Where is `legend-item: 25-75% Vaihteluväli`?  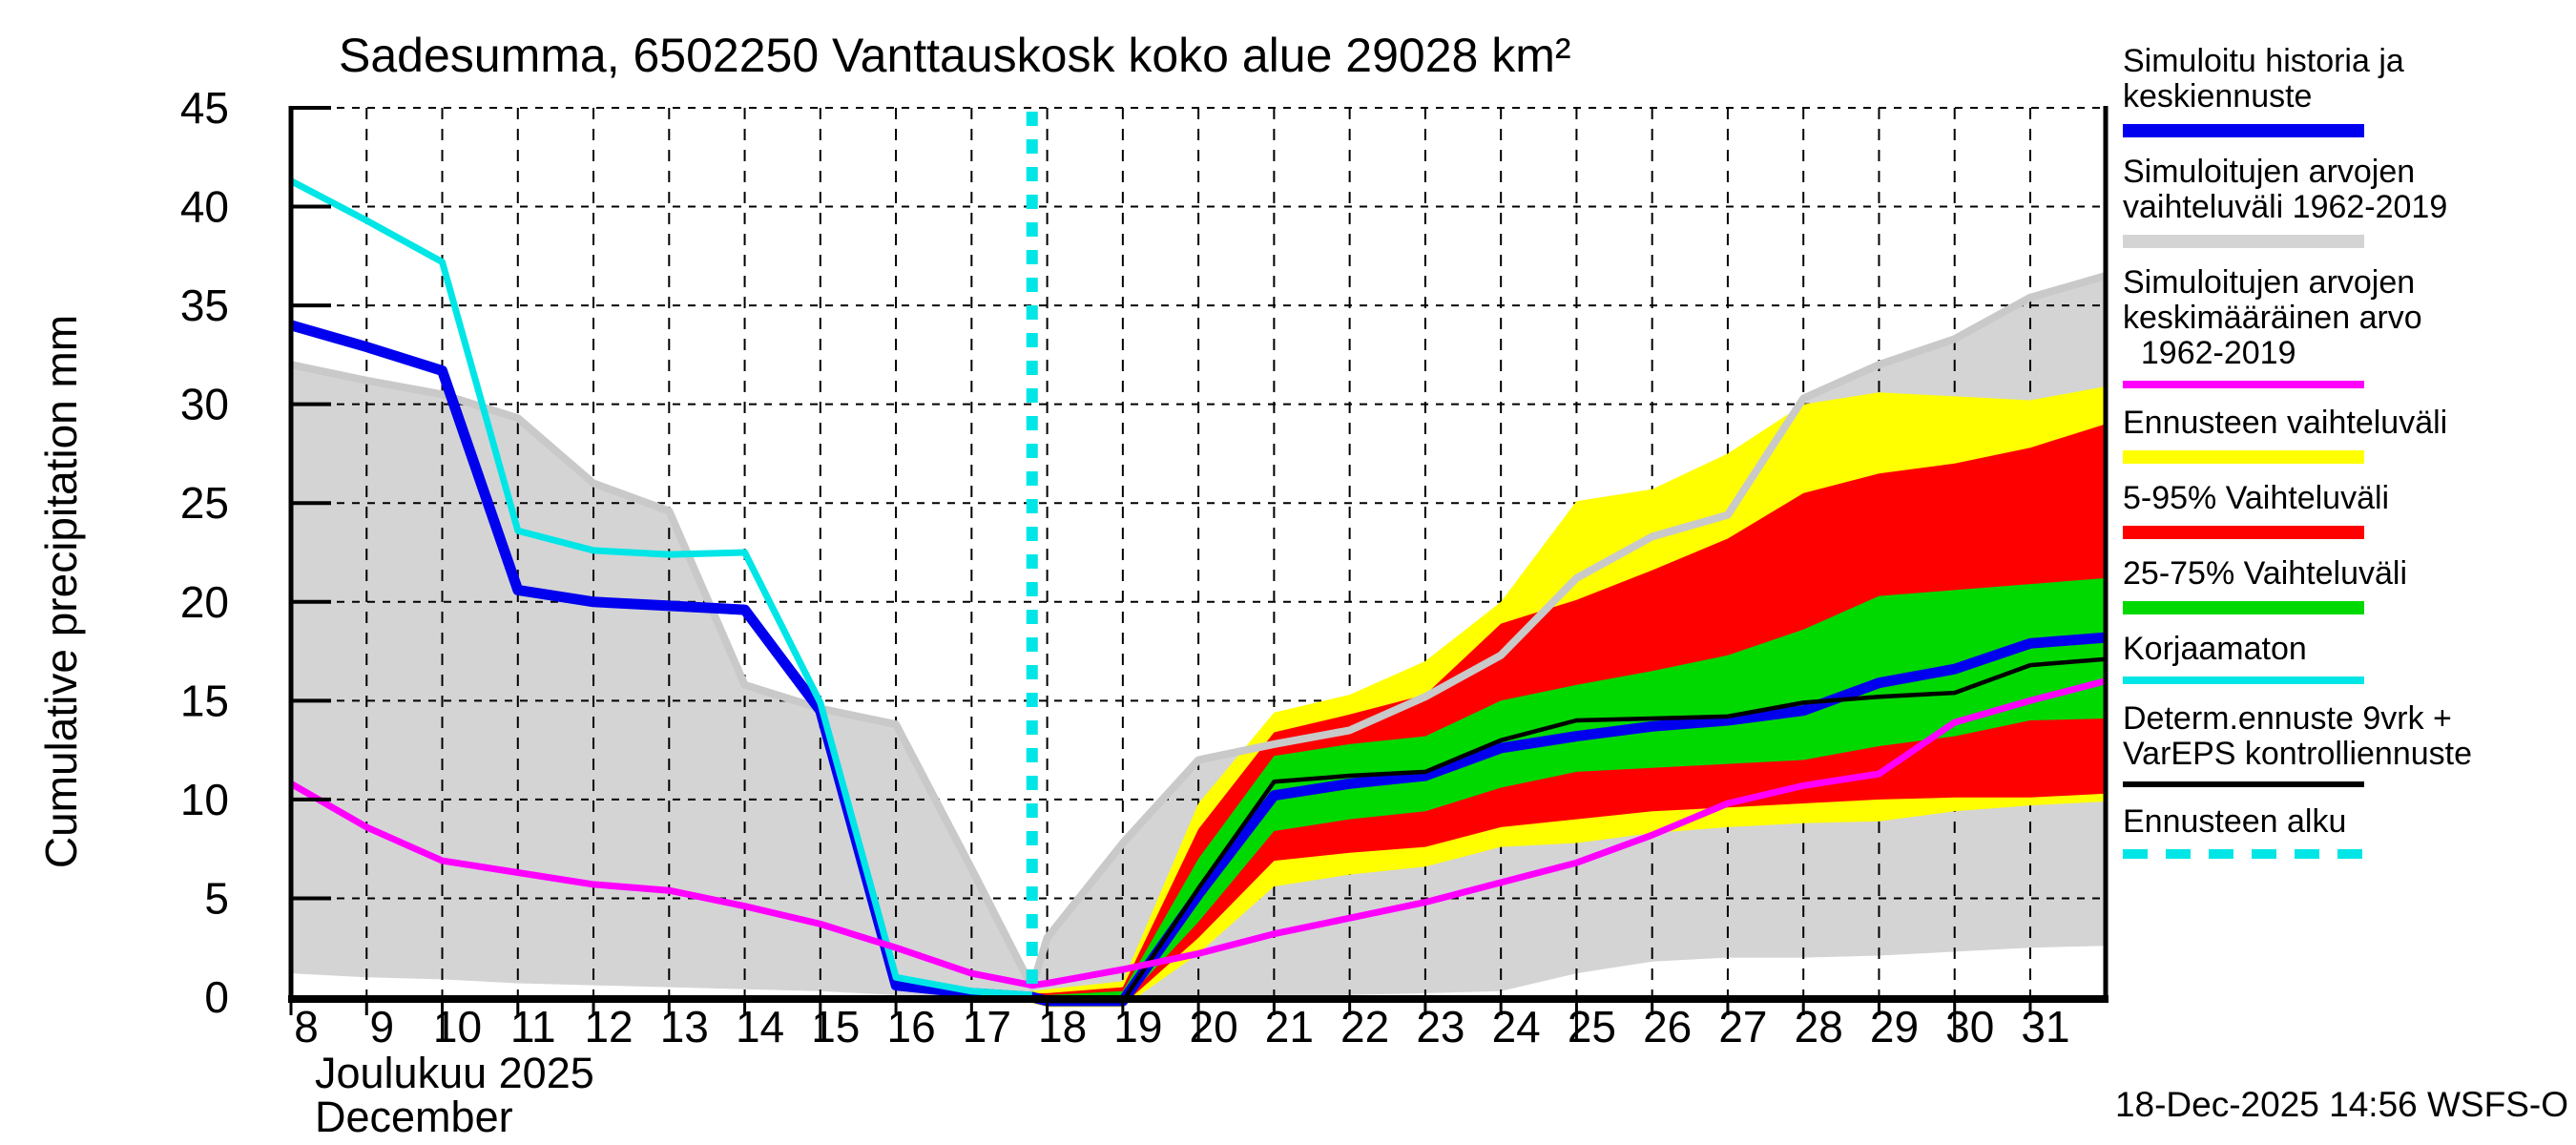 legend-item: 25-75% Vaihteluväli is located at coordinates (2347, 585).